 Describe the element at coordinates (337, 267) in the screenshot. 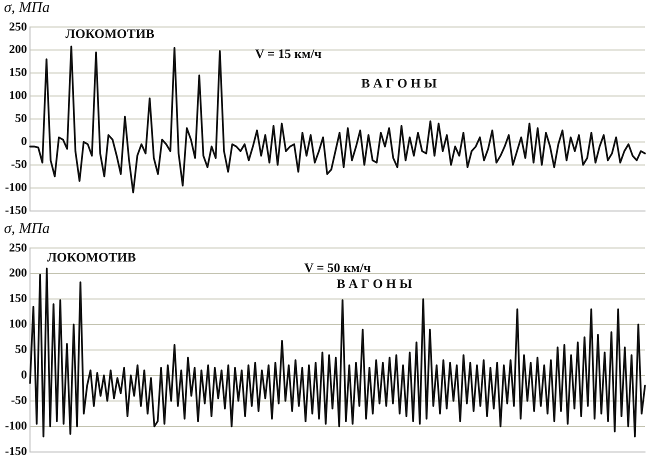

I see `annotation: V = 50 км/ч` at that location.